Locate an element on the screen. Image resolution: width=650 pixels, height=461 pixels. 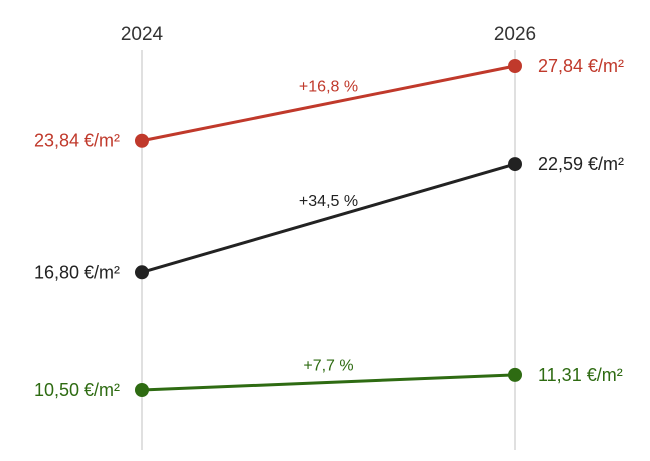
year-label-end: 2026 is located at coordinates (515, 34).